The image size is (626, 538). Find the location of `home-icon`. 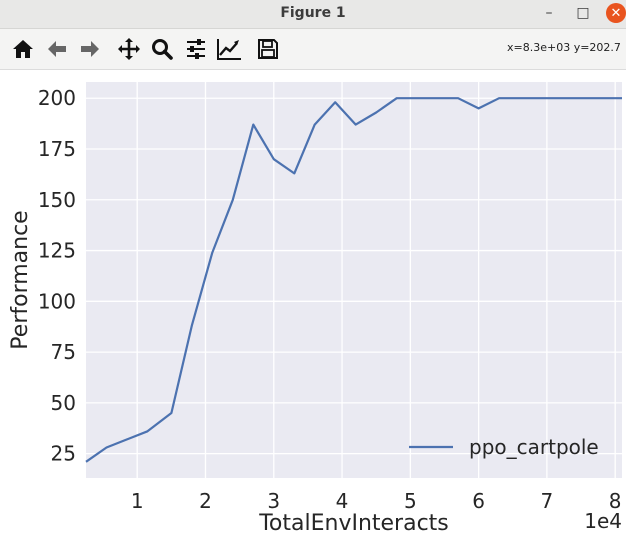

home-icon is located at coordinates (23, 49).